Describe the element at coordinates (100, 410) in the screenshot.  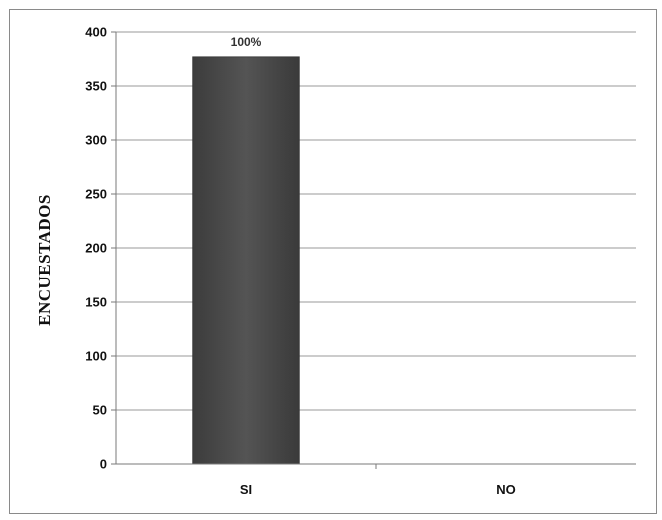
I see `y-tick-label: 50` at that location.